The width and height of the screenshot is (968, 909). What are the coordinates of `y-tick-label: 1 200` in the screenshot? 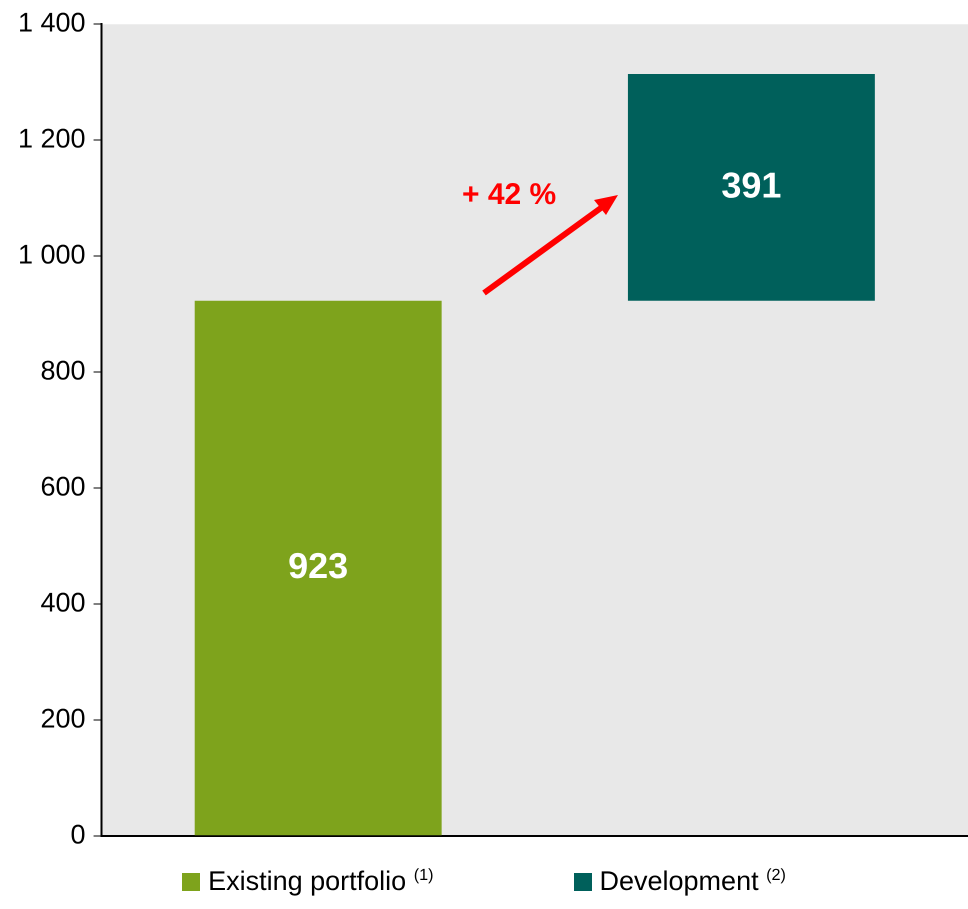 It's located at (52, 139).